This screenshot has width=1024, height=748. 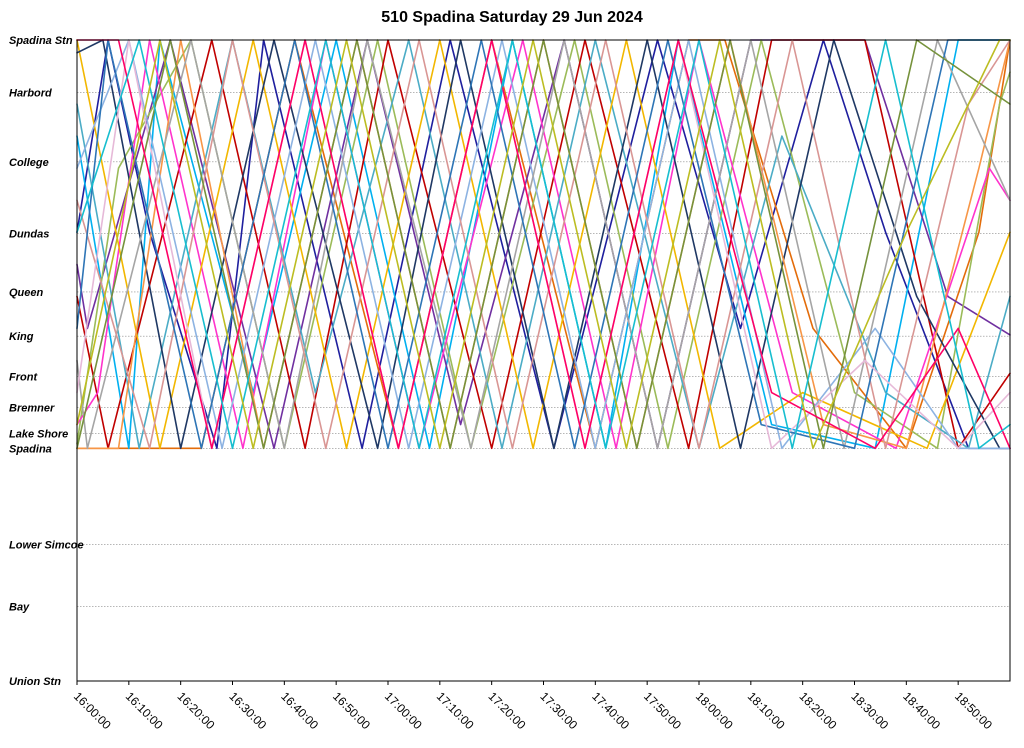 What do you see at coordinates (403, 710) in the screenshot?
I see `x-tick-label: 17:00:00` at bounding box center [403, 710].